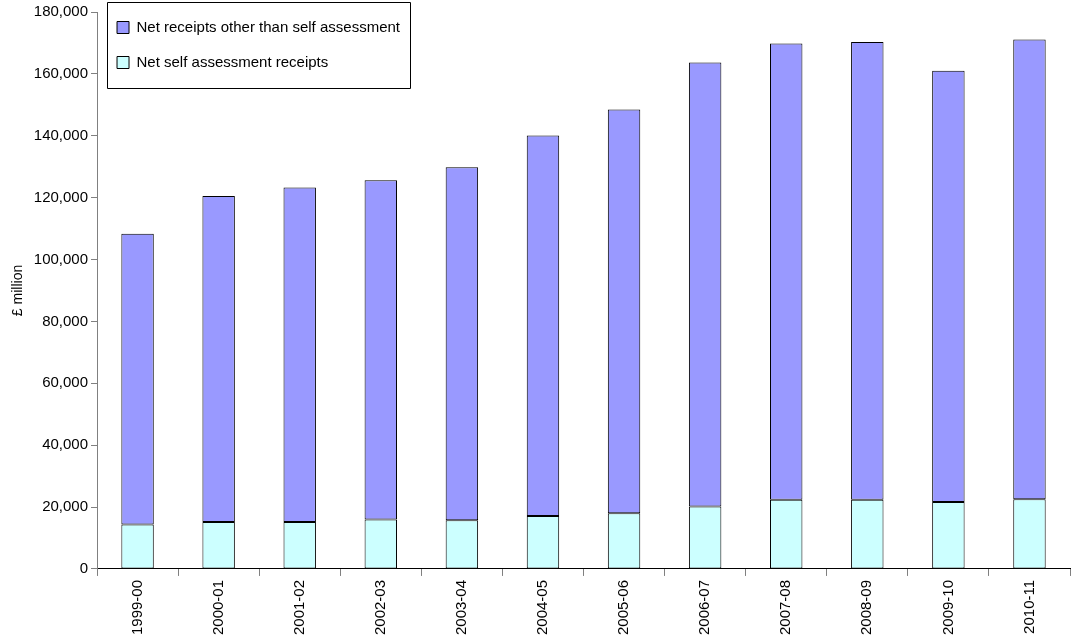  What do you see at coordinates (268, 26) in the screenshot?
I see `legend-label: Net receipts other than self assessment` at bounding box center [268, 26].